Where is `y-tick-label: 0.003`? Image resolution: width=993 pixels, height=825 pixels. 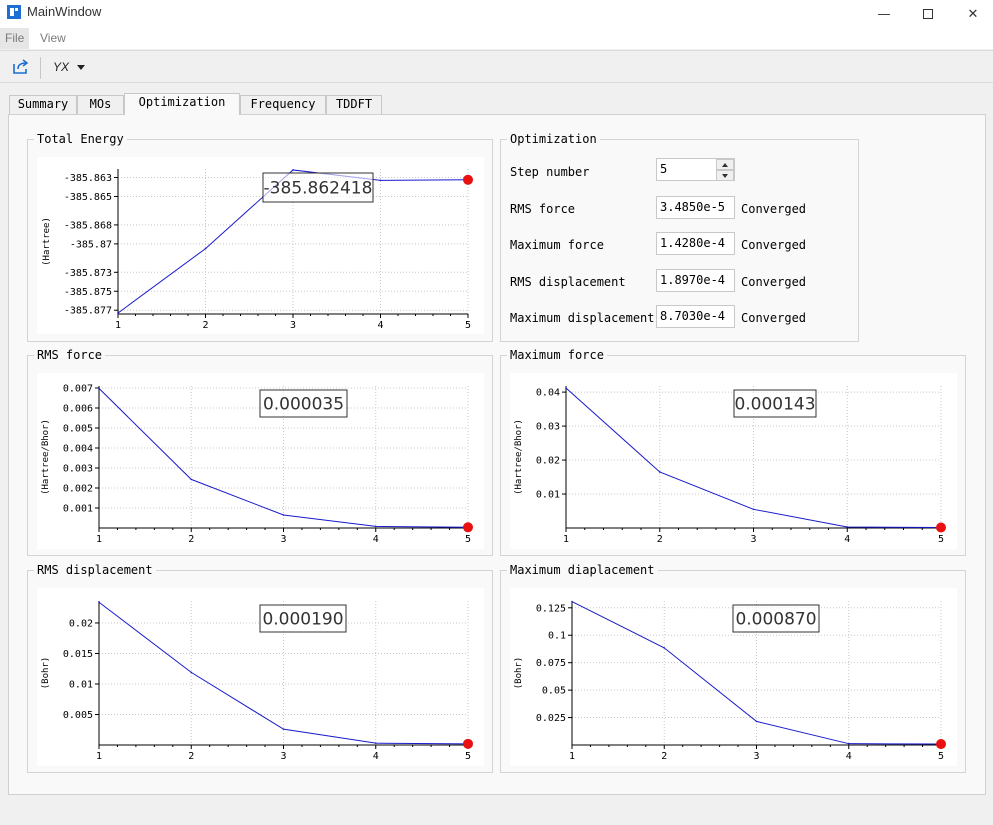
y-tick-label: 0.003 is located at coordinates (78, 469).